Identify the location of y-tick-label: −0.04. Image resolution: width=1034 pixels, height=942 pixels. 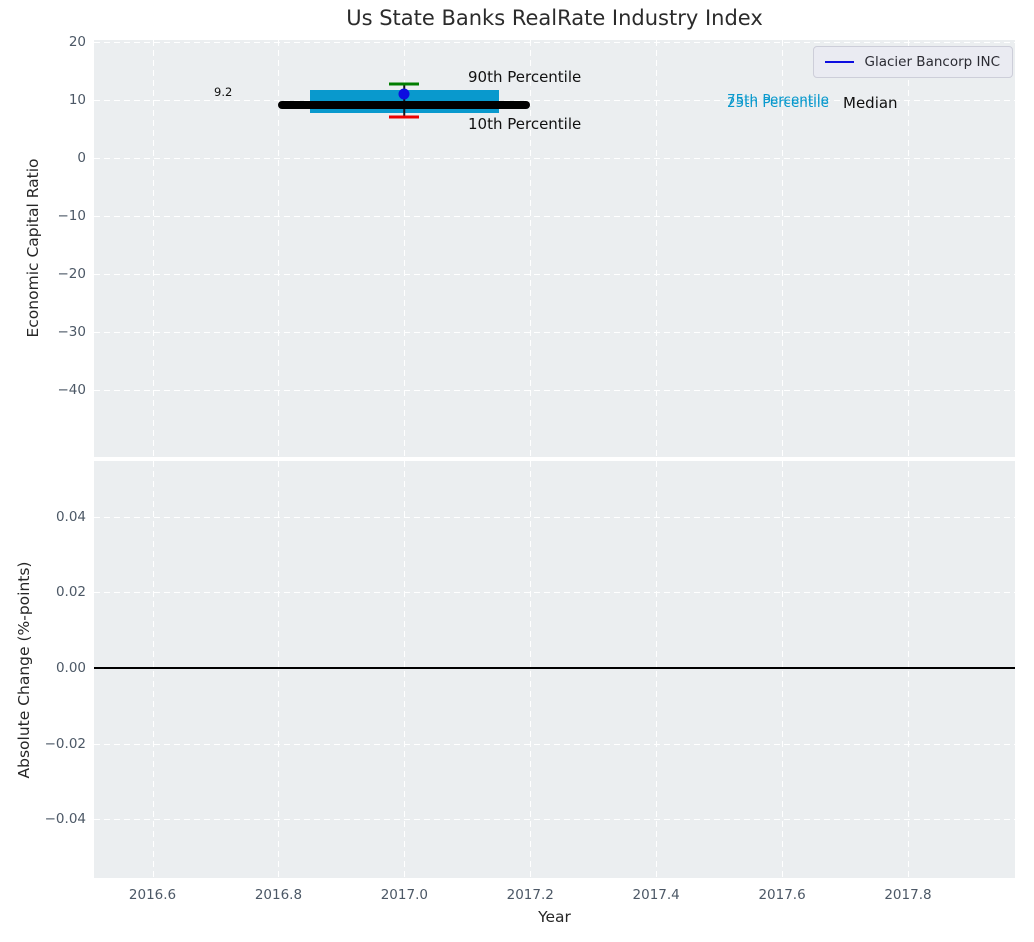
(65, 819).